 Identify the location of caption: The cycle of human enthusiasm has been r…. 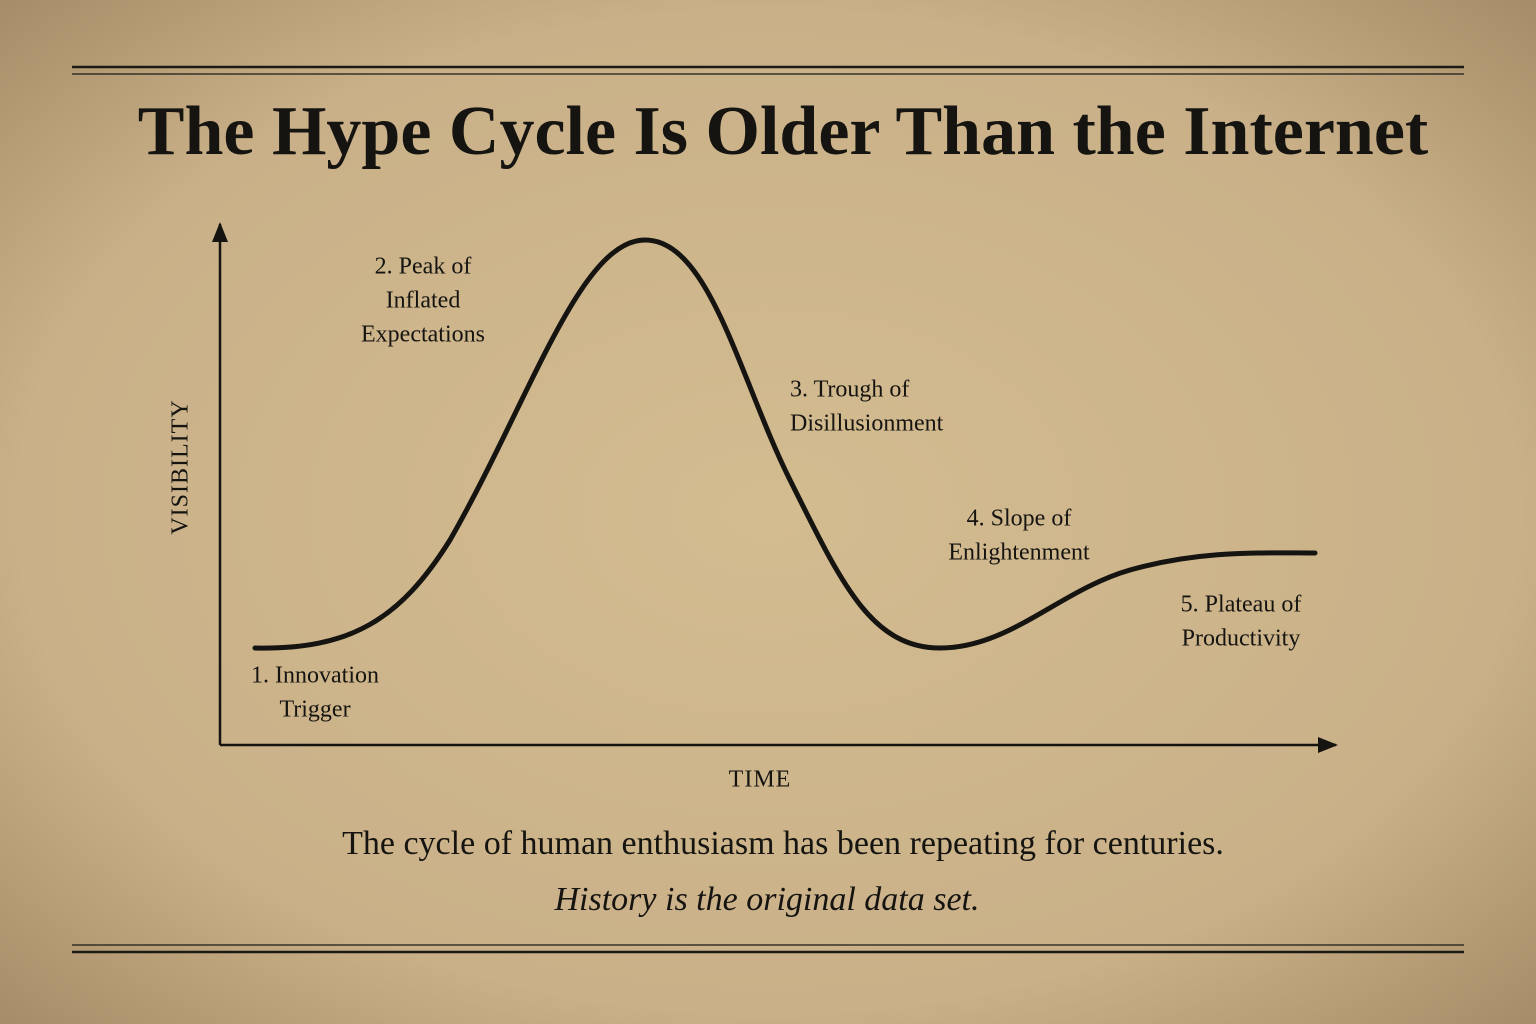
(783, 843).